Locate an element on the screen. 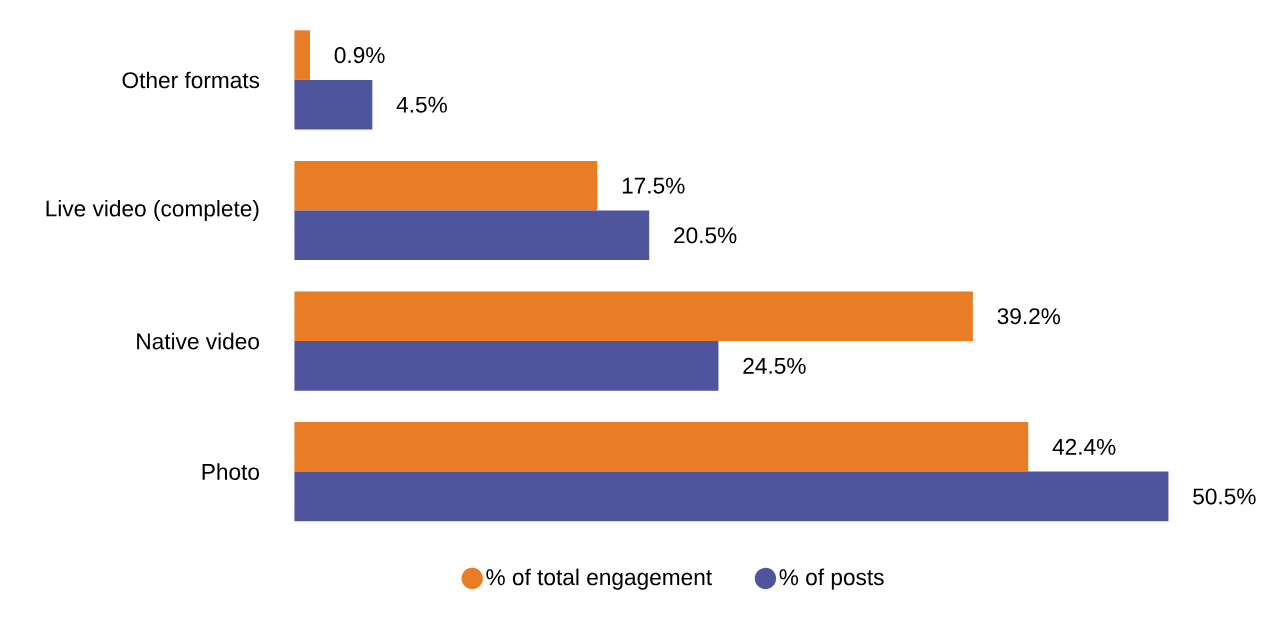  data-label: 42.4% is located at coordinates (1084, 446).